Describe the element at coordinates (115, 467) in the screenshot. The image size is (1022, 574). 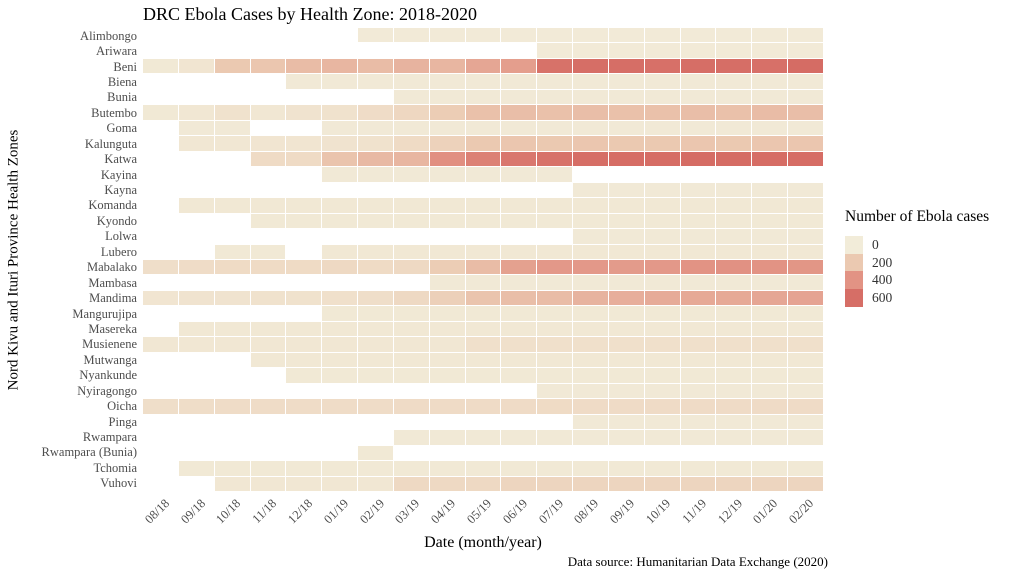
I see `y-tick-label: Tchomia` at that location.